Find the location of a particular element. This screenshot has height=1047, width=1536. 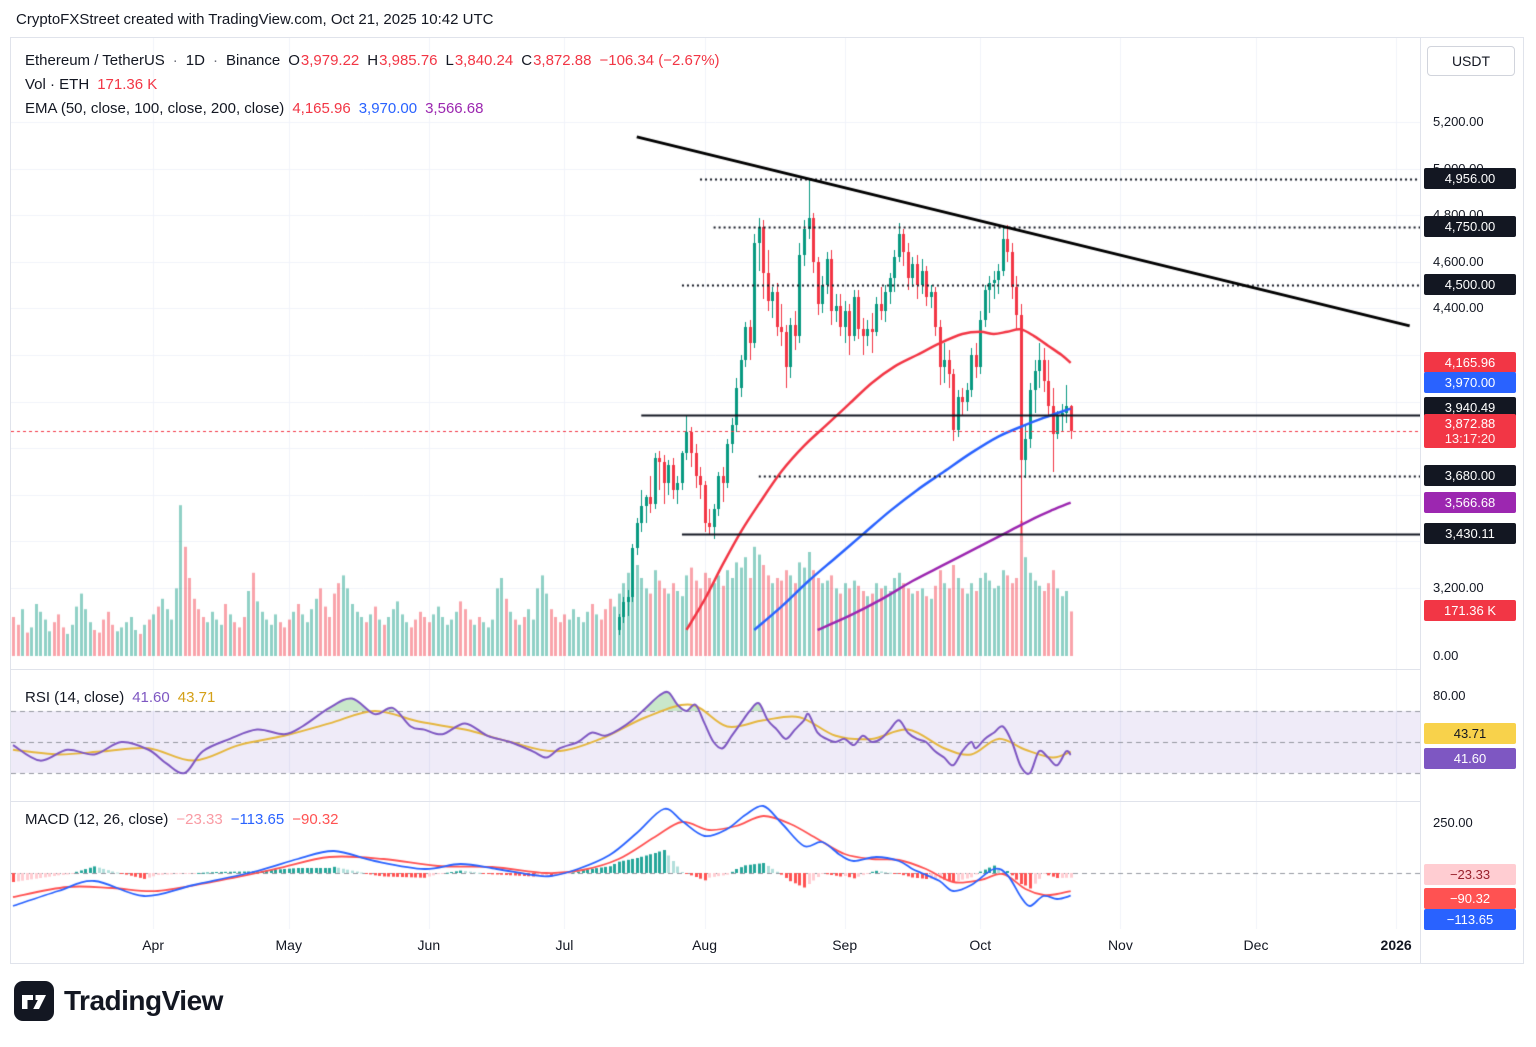

ohlc-low: L3,840.24 is located at coordinates (479, 60).